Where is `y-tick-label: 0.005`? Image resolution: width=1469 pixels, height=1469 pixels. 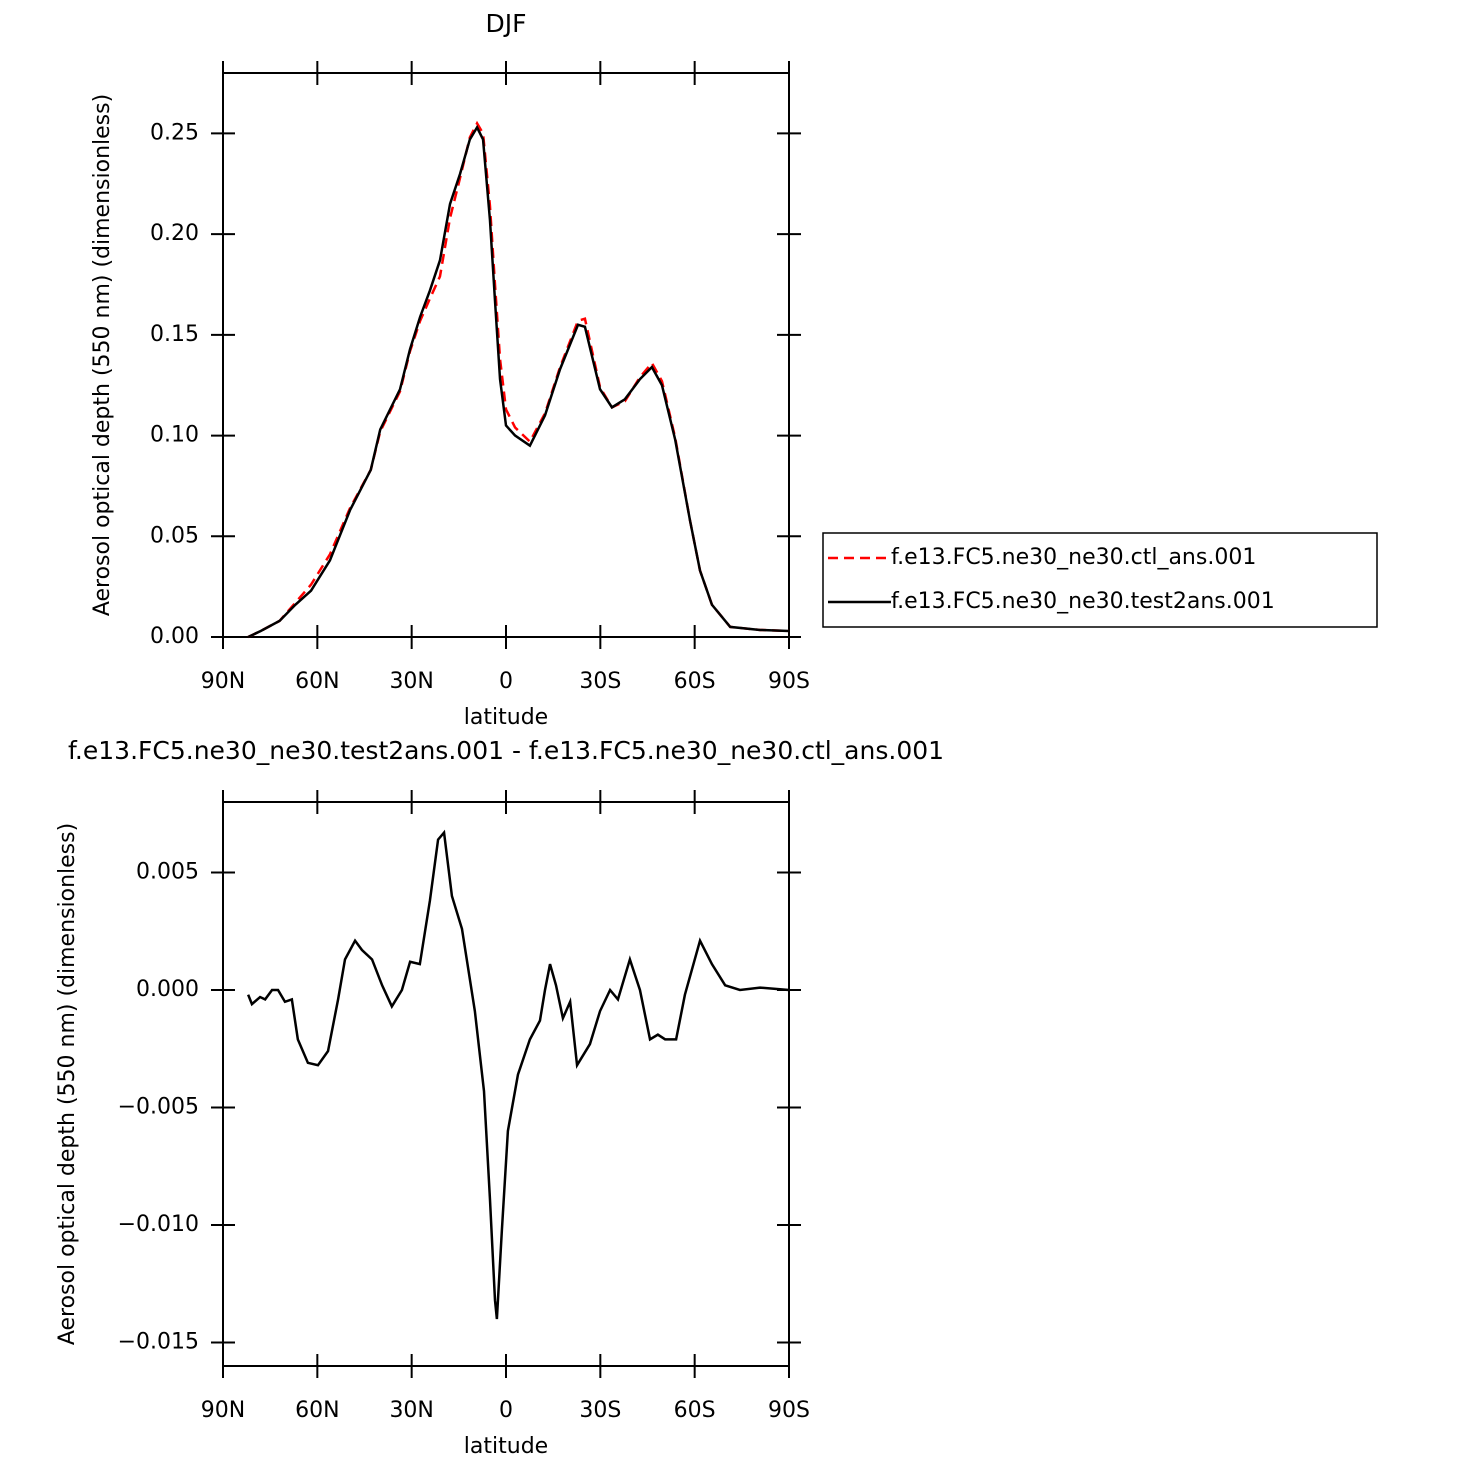
y-tick-label: 0.005 is located at coordinates (167, 872).